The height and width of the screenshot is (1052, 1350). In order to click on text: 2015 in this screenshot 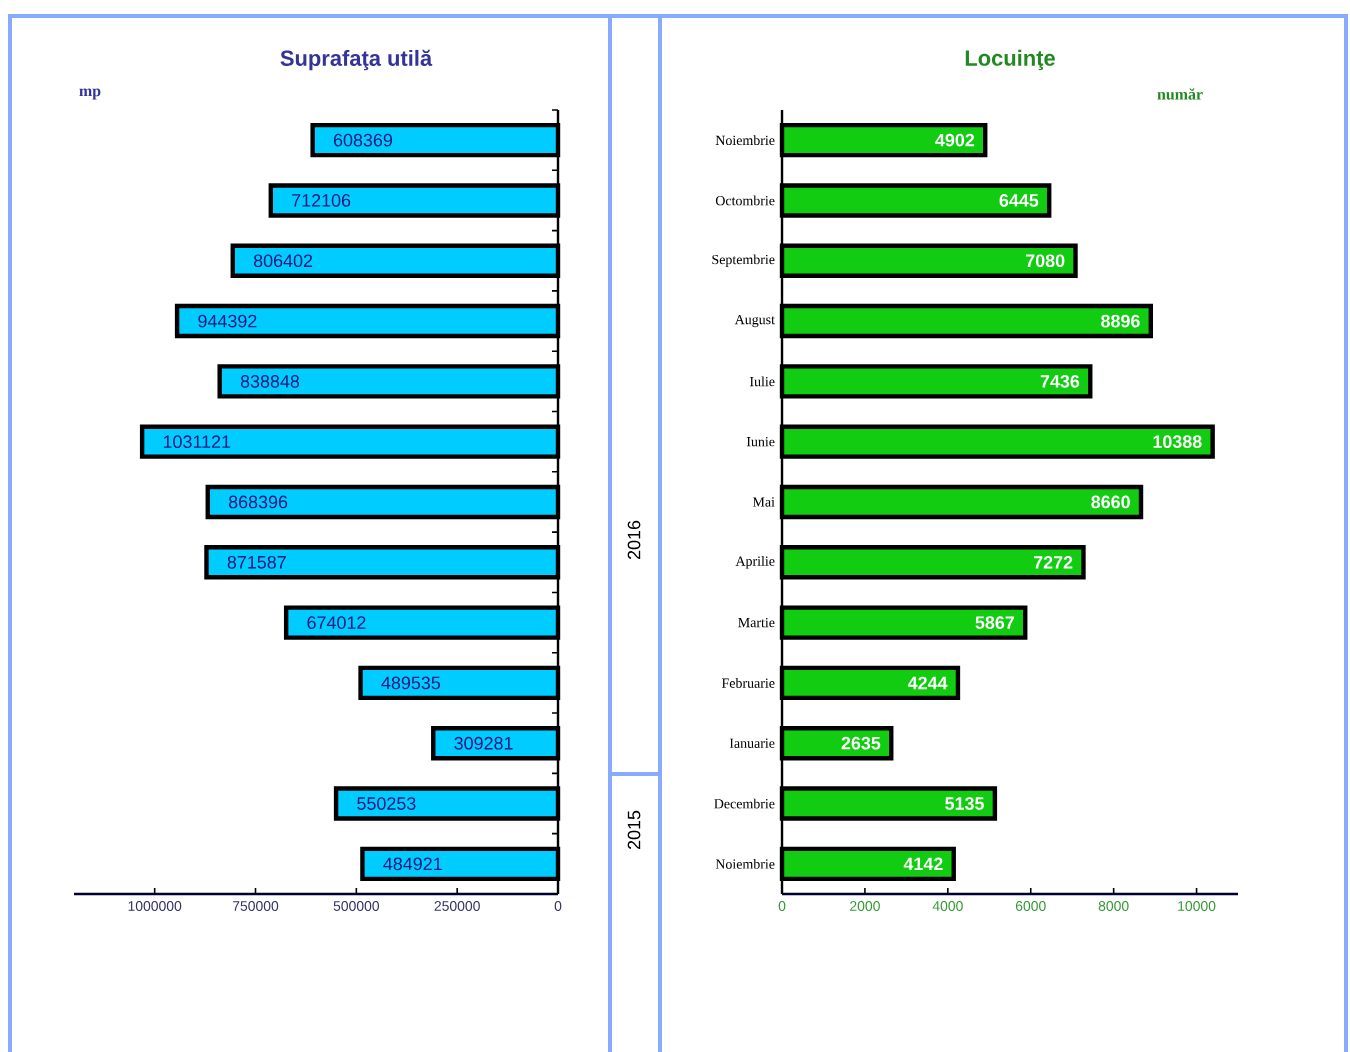, I will do `click(634, 830)`.